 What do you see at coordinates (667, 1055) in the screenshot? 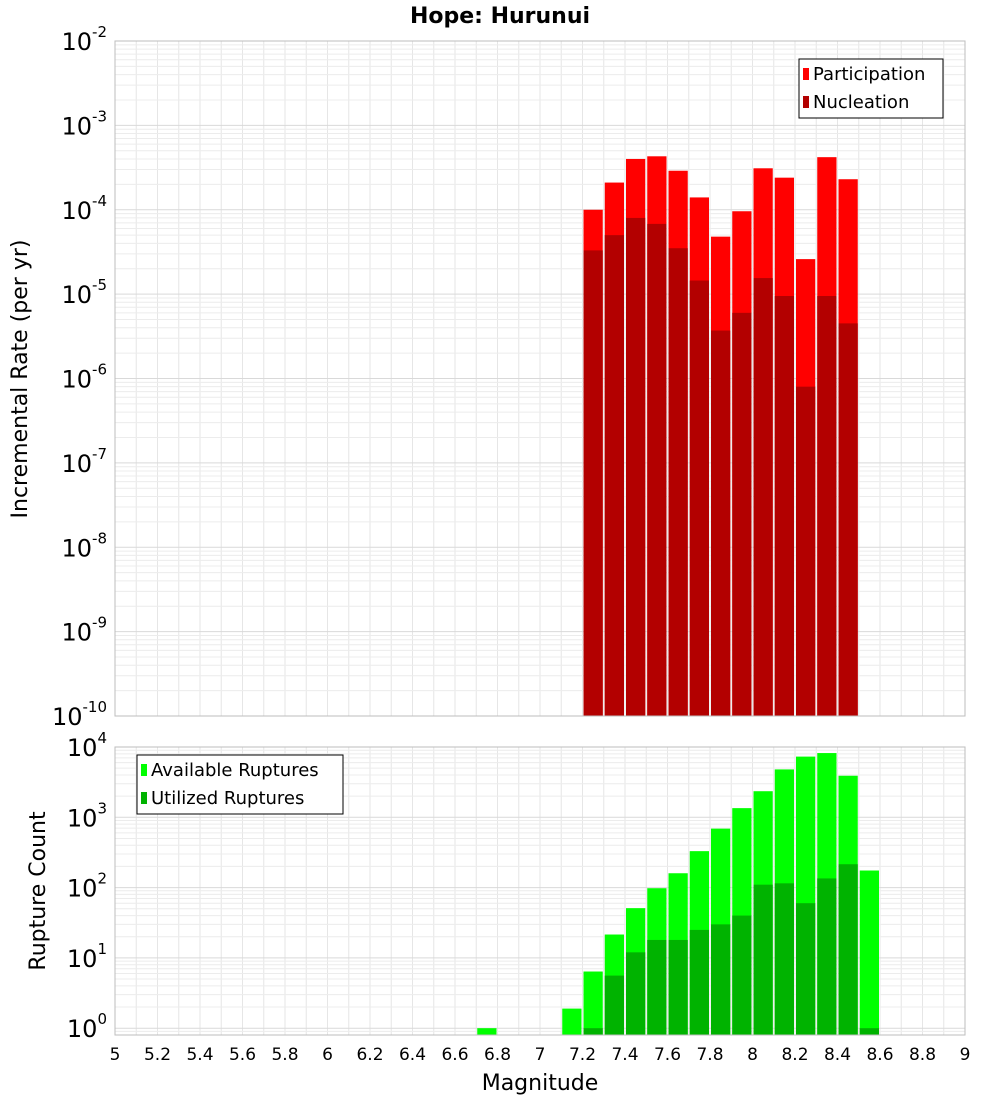
I see `x-tick-label: 7.6` at bounding box center [667, 1055].